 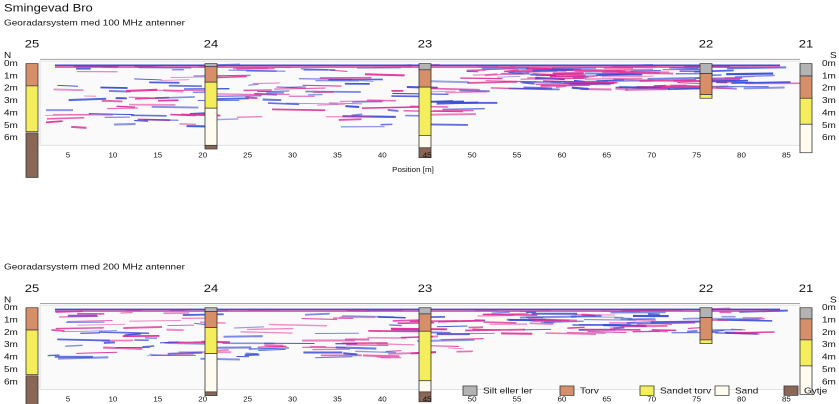 I want to click on depth-label: 0m, so click(x=829, y=307).